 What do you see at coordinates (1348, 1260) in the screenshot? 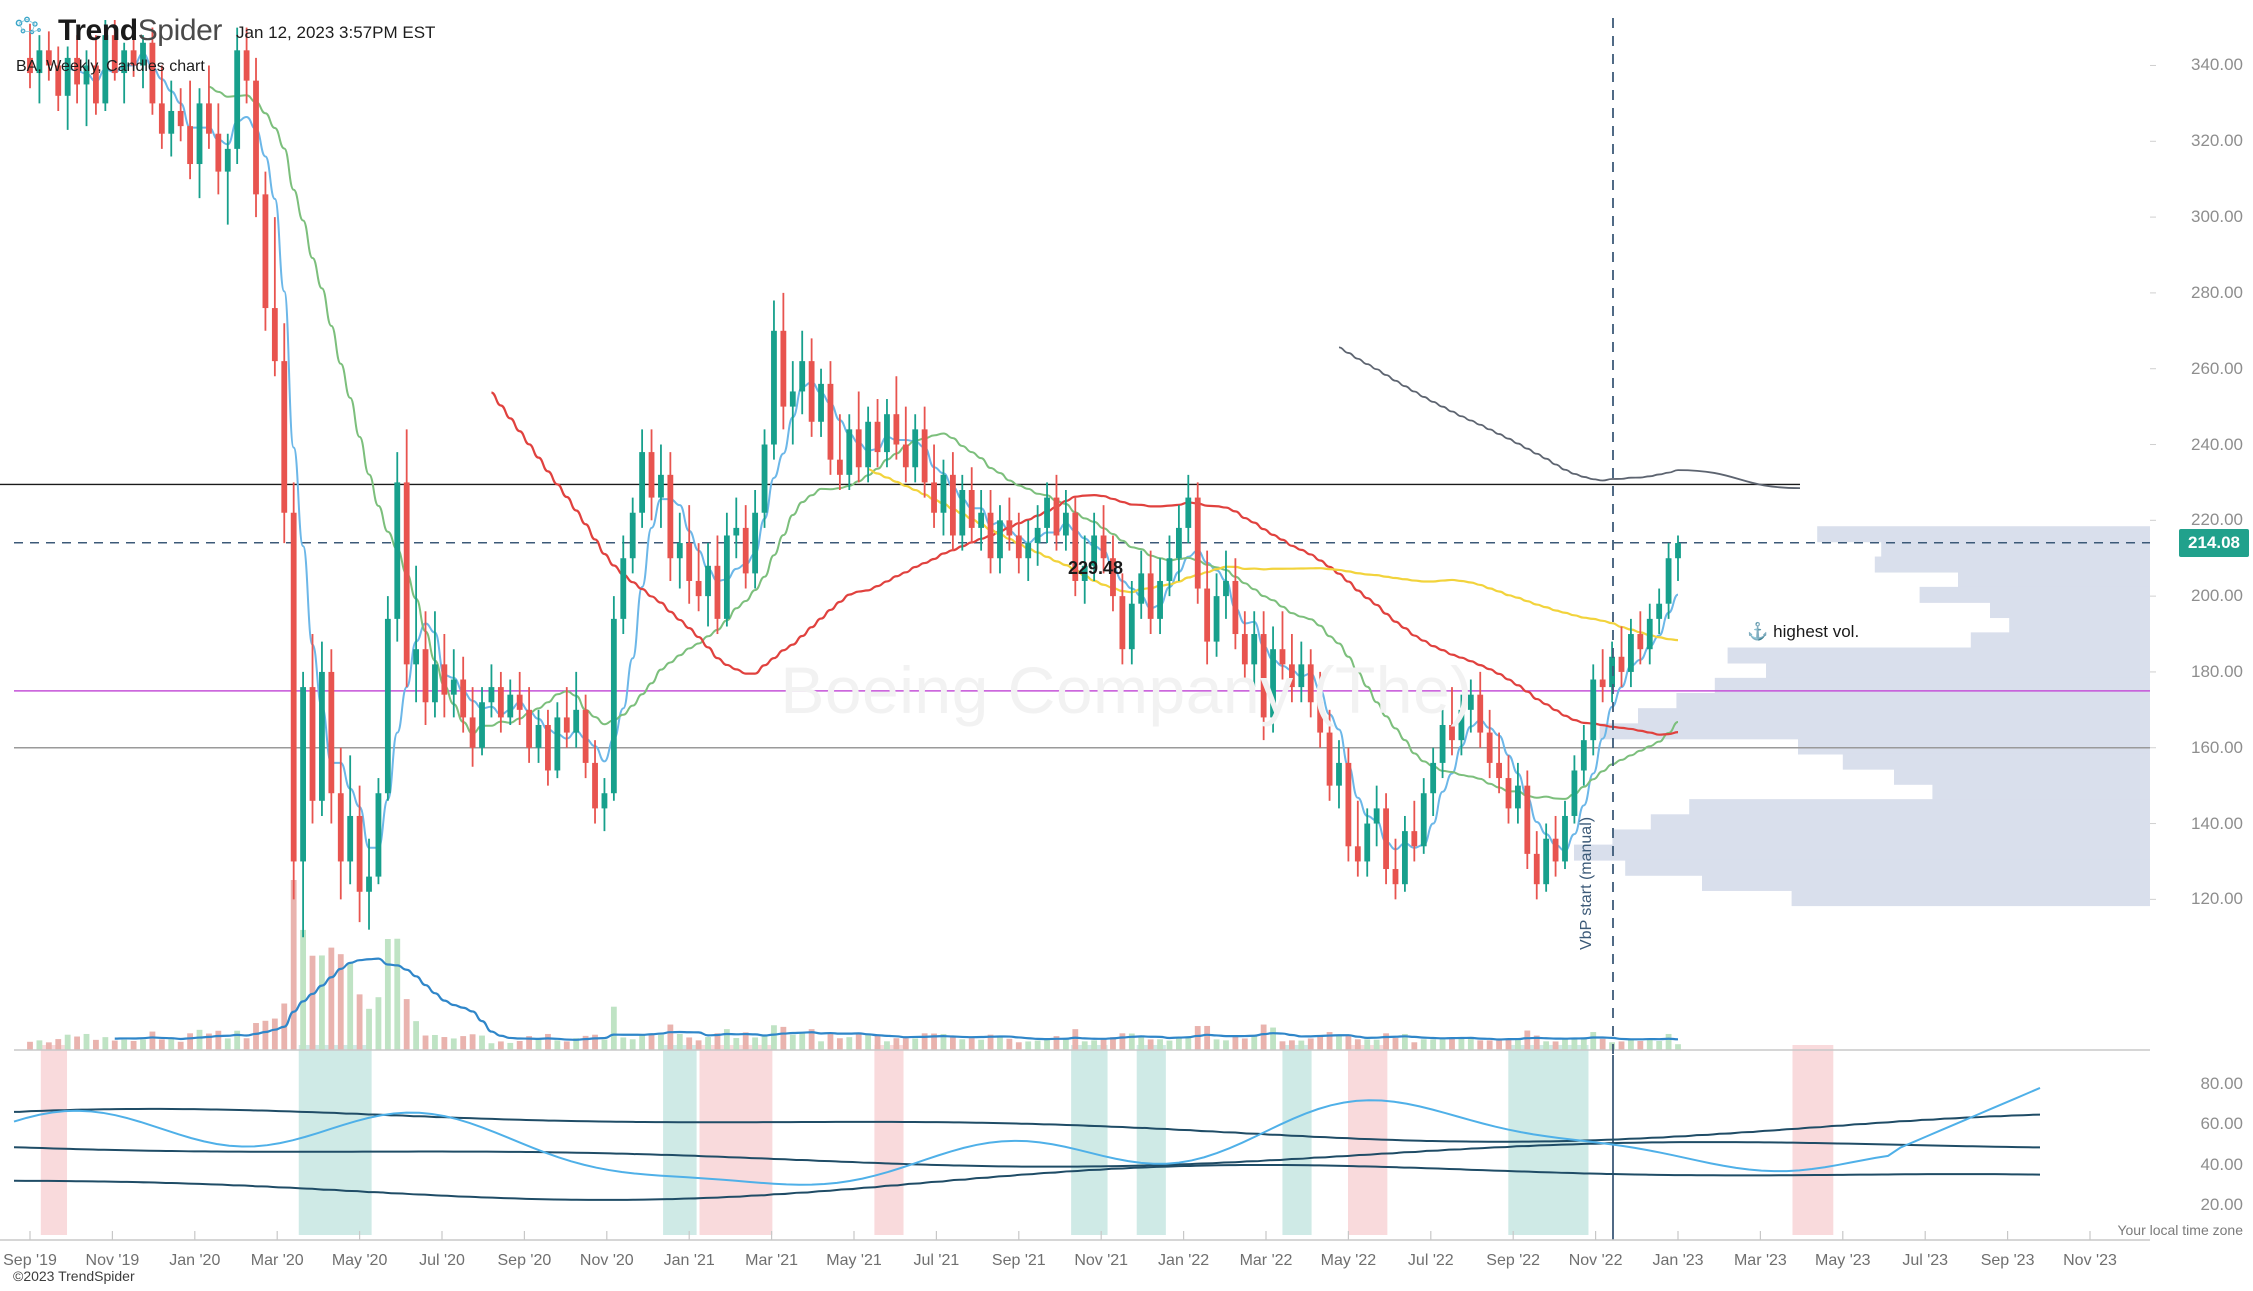
I see `time-axis-tick: May '22` at bounding box center [1348, 1260].